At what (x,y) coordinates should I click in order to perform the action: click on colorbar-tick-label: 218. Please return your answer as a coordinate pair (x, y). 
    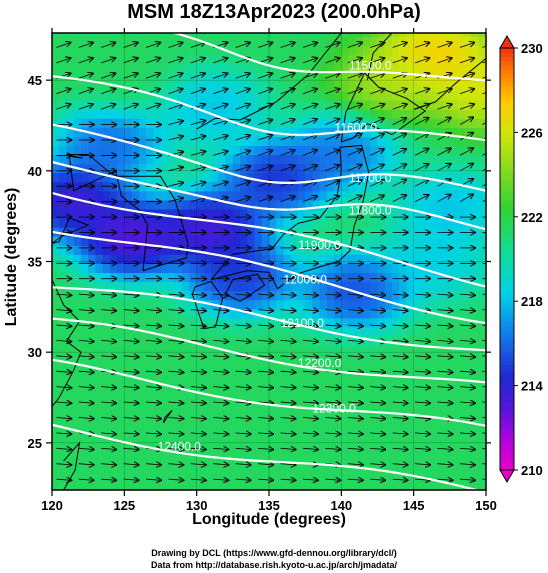
    Looking at the image, I should click on (532, 301).